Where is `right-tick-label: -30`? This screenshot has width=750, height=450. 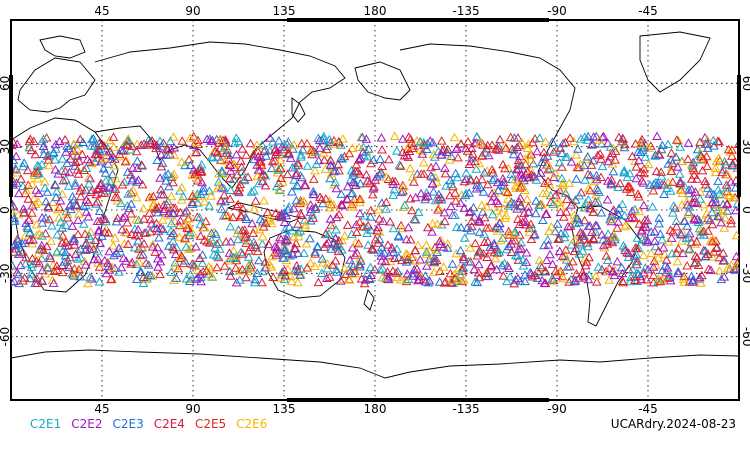
right-tick-label: -30 is located at coordinates (745, 274).